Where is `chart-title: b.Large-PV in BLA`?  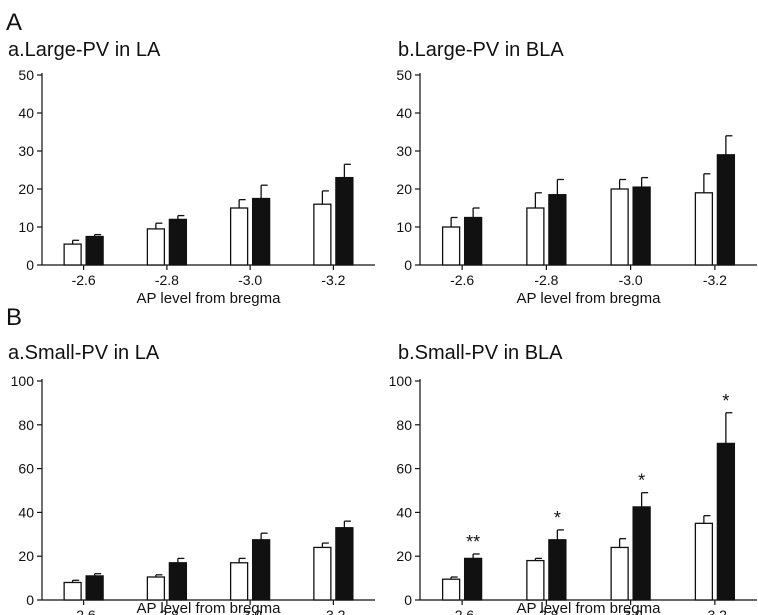 chart-title: b.Large-PV in BLA is located at coordinates (481, 50).